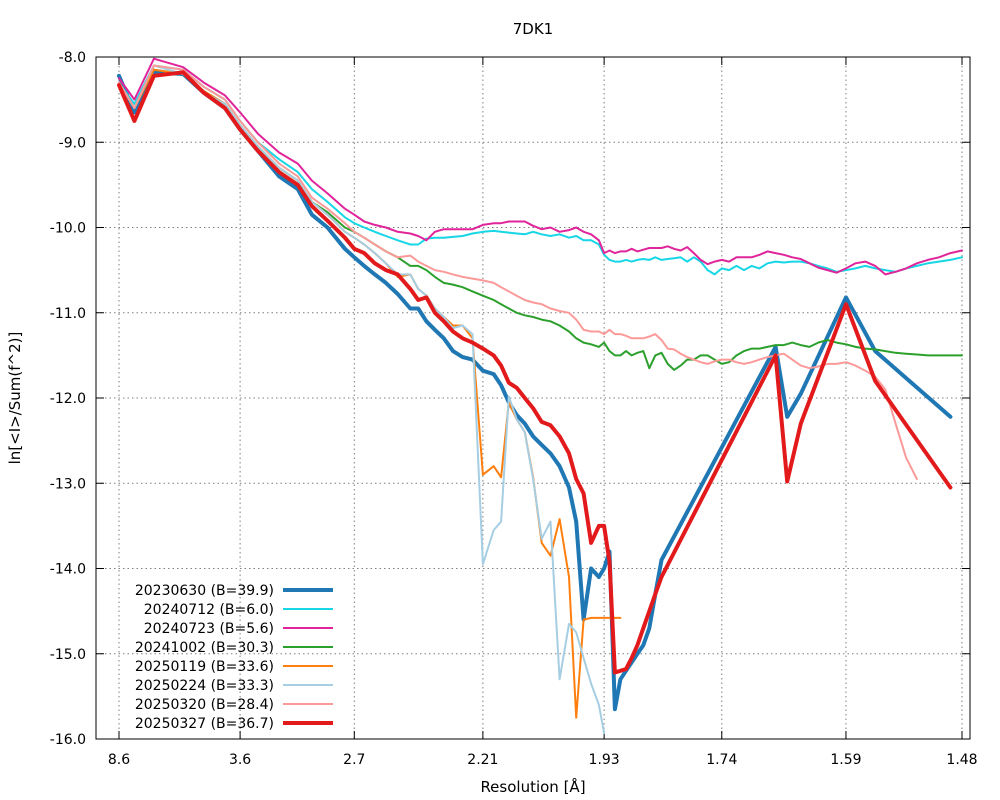  I want to click on legend-label: 20250224 (B=33.3), so click(204, 686).